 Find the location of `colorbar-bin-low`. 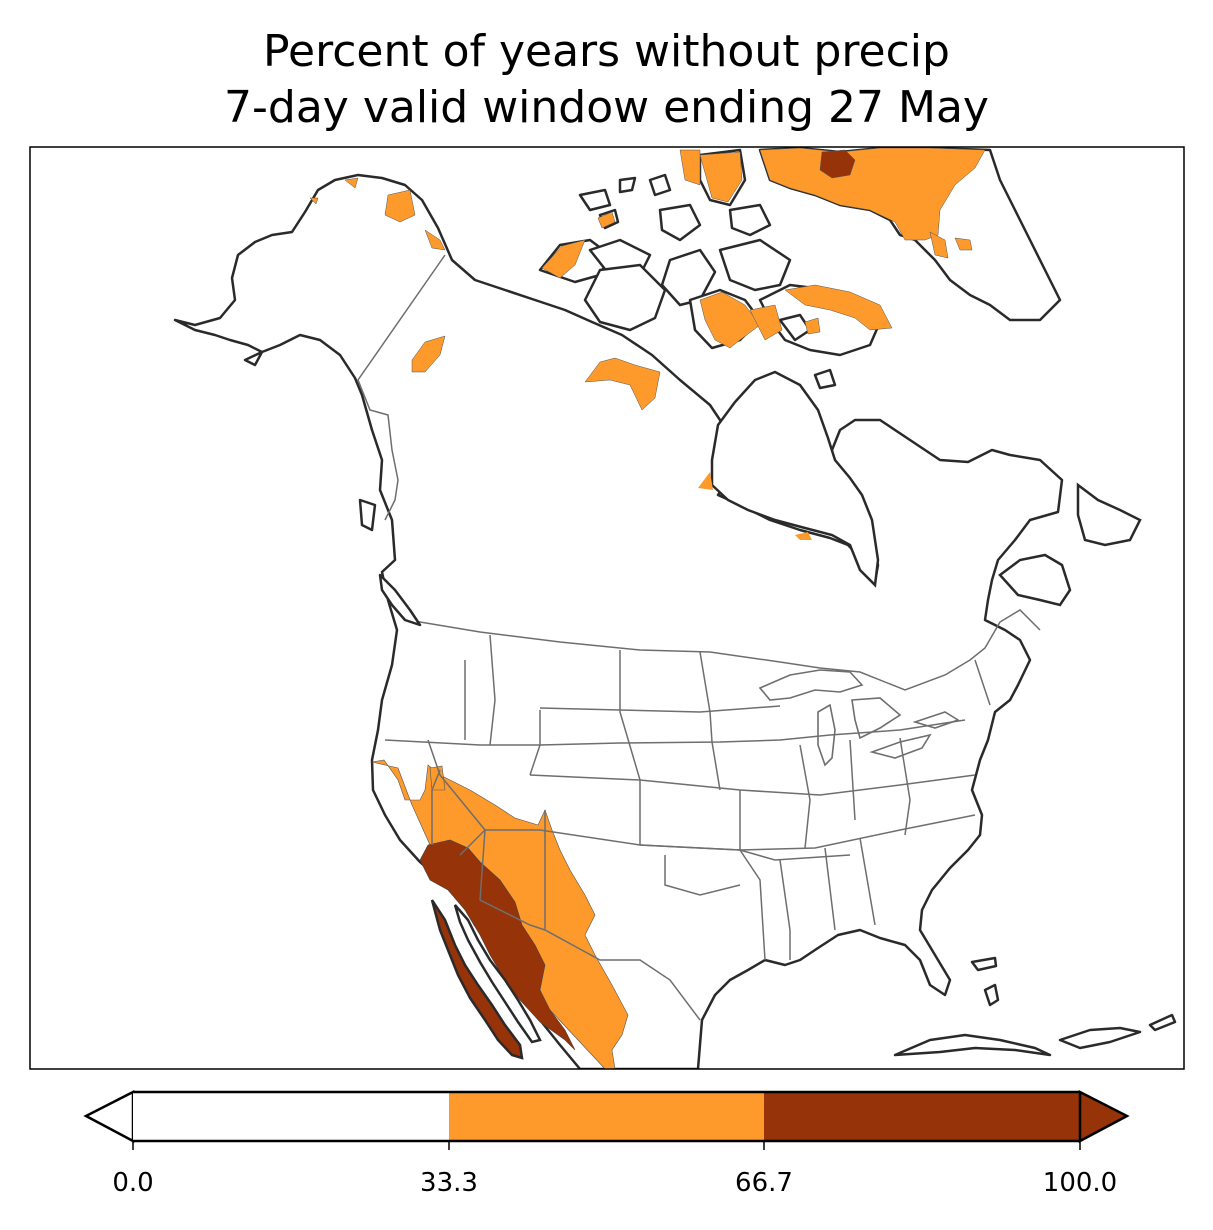

colorbar-bin-low is located at coordinates (291, 1116).